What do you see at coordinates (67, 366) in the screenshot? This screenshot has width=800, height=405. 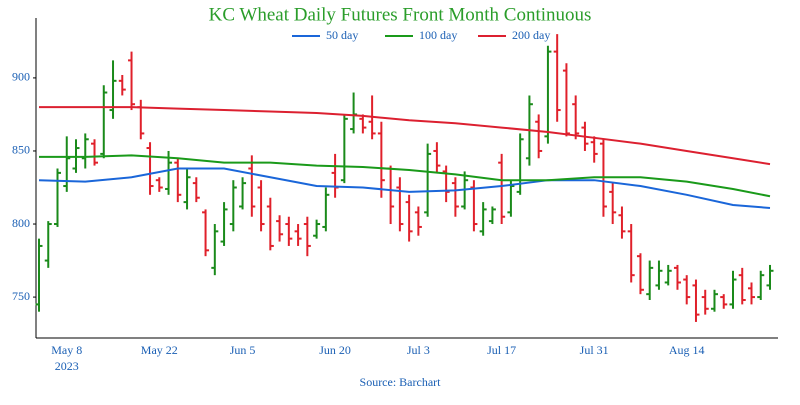 I see `x-year-label: 2023` at bounding box center [67, 366].